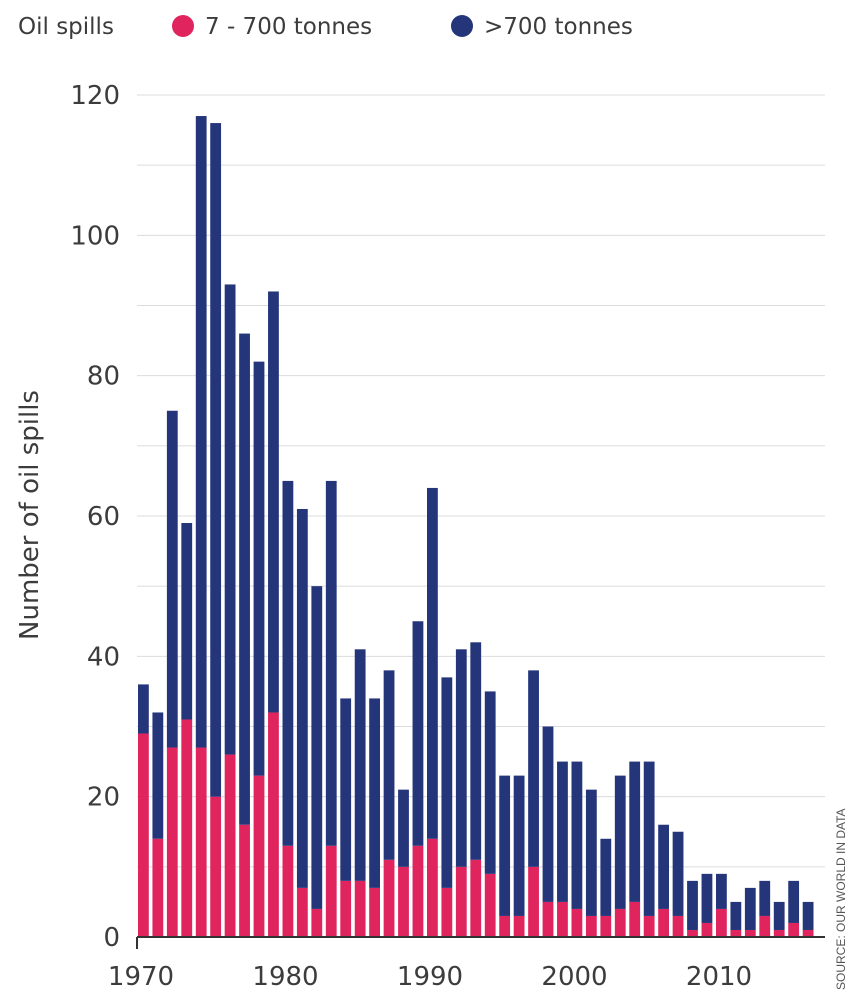 This screenshot has height=1000, width=851. What do you see at coordinates (719, 977) in the screenshot?
I see `x-tick-label: 2010` at bounding box center [719, 977].